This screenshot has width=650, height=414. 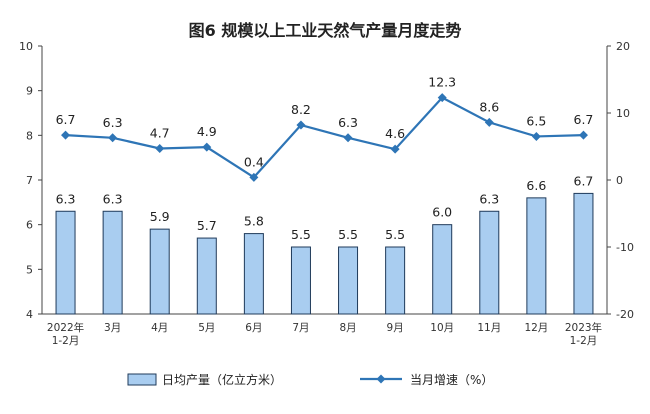 What do you see at coordinates (29, 135) in the screenshot?
I see `left-tick-label: 8` at bounding box center [29, 135].